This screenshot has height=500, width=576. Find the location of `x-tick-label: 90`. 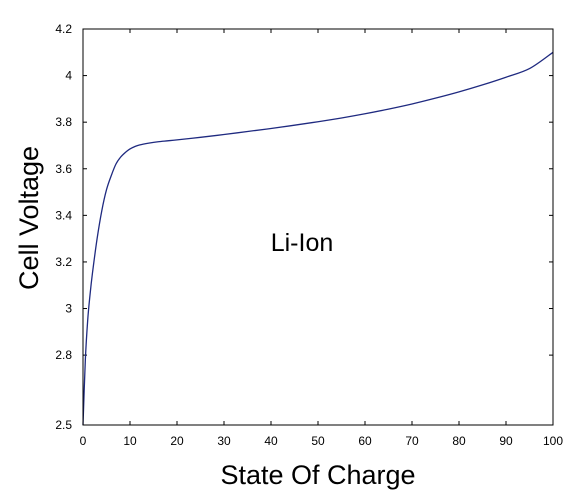

x-tick-label: 90 is located at coordinates (506, 441).